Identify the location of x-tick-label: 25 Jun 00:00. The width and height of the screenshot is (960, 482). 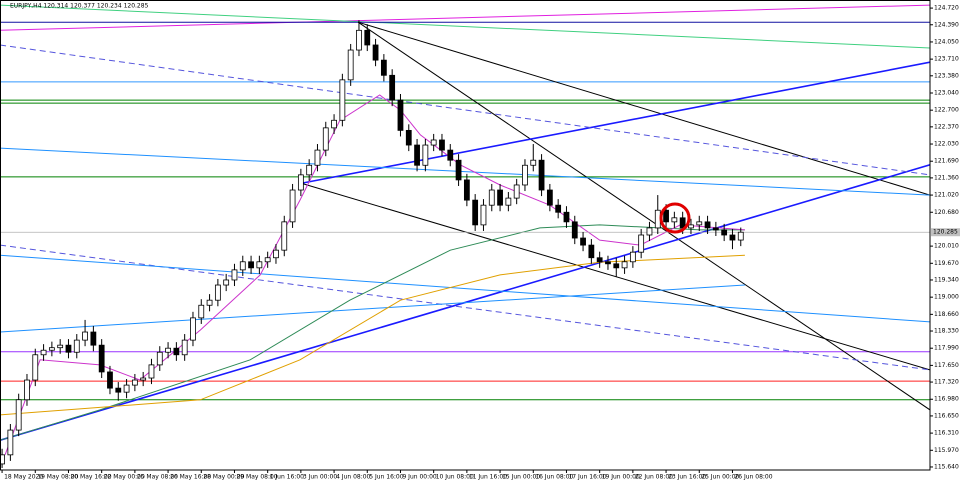
(720, 477).